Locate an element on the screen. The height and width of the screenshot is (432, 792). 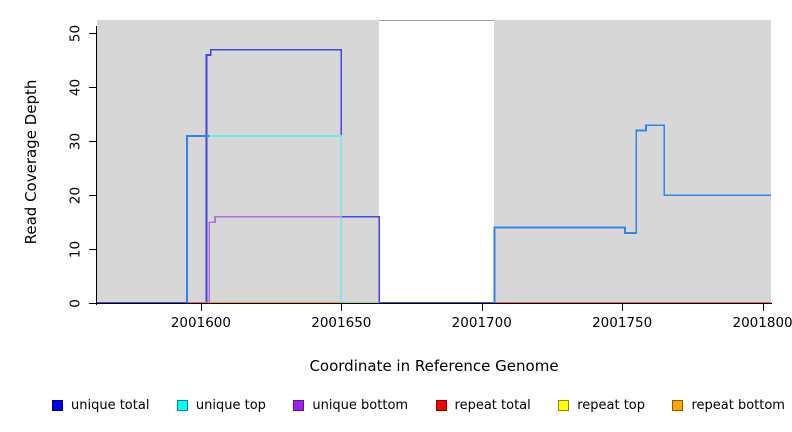
legend-label: unique total is located at coordinates (110, 405).